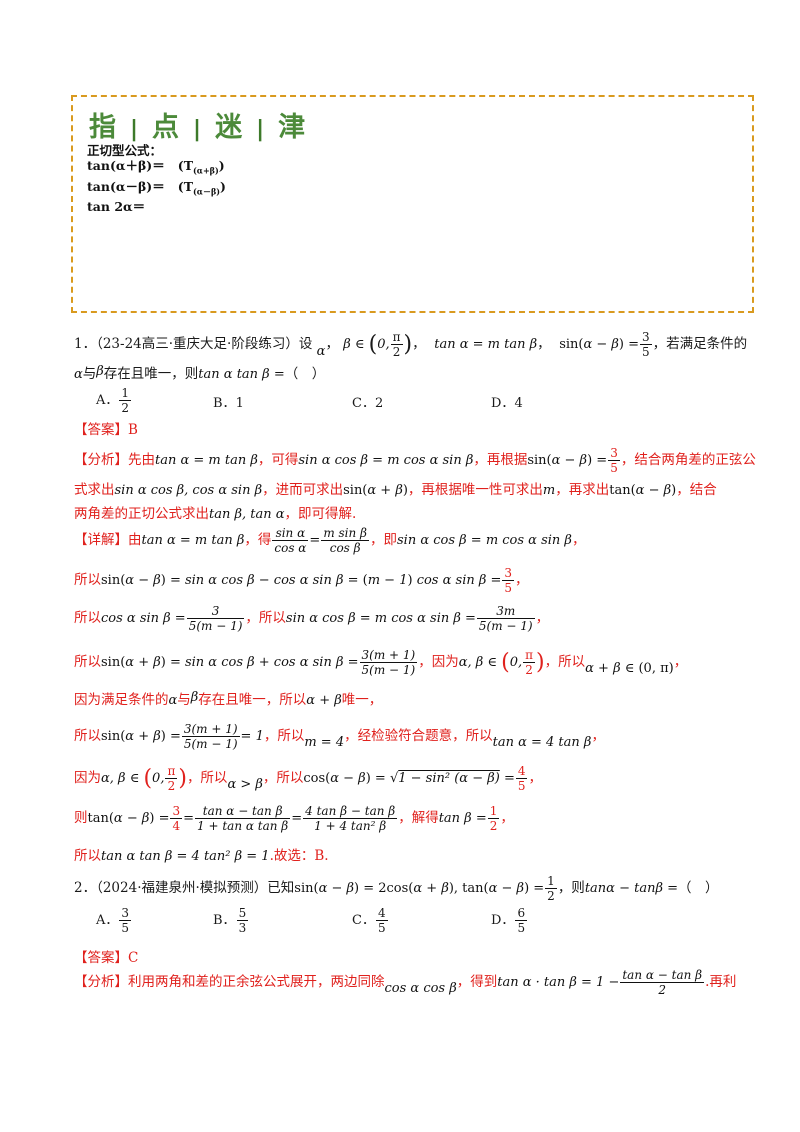 The width and height of the screenshot is (800, 1132). What do you see at coordinates (125, 150) in the screenshot?
I see `tip-heading: 正切型公式：` at bounding box center [125, 150].